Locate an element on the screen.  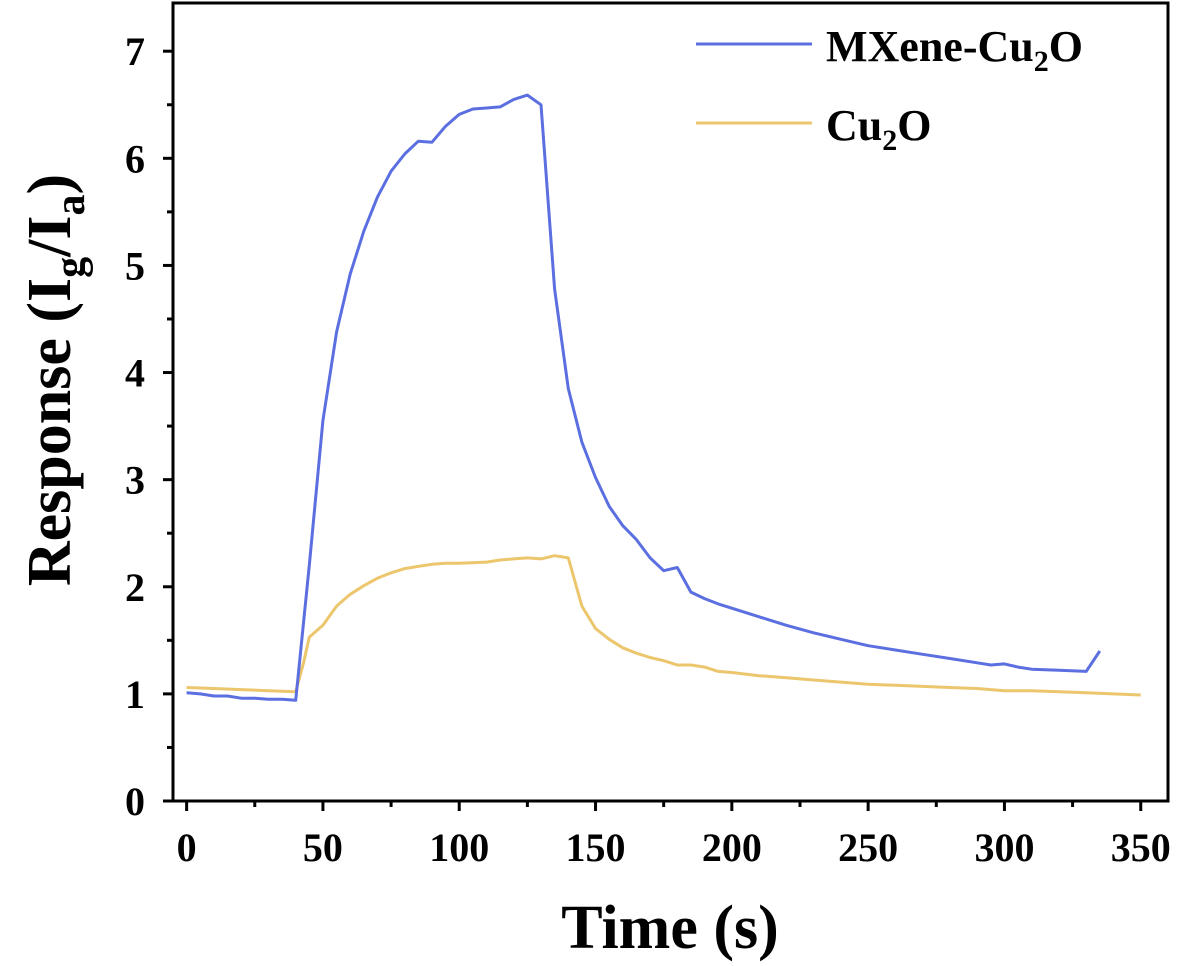
x-tick-label: 50 is located at coordinates (323, 847).